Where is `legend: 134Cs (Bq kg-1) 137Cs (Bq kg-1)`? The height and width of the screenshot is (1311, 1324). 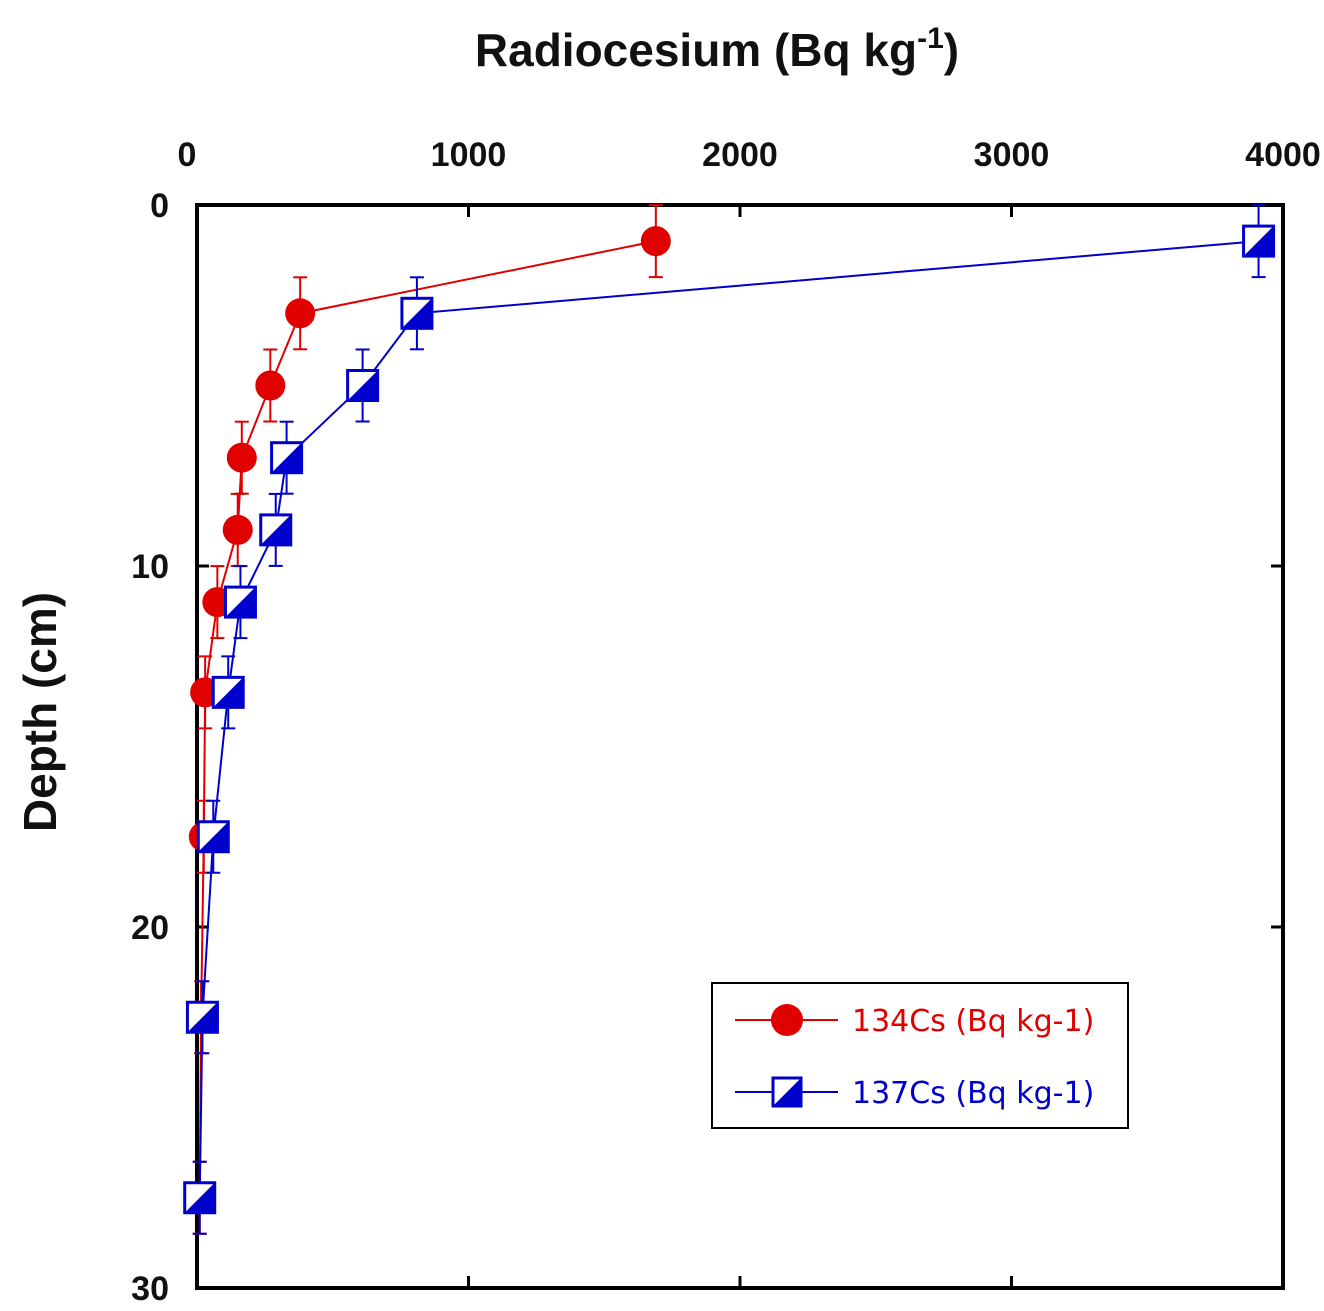 legend: 134Cs (Bq kg-1) 137Cs (Bq kg-1) is located at coordinates (920, 1055).